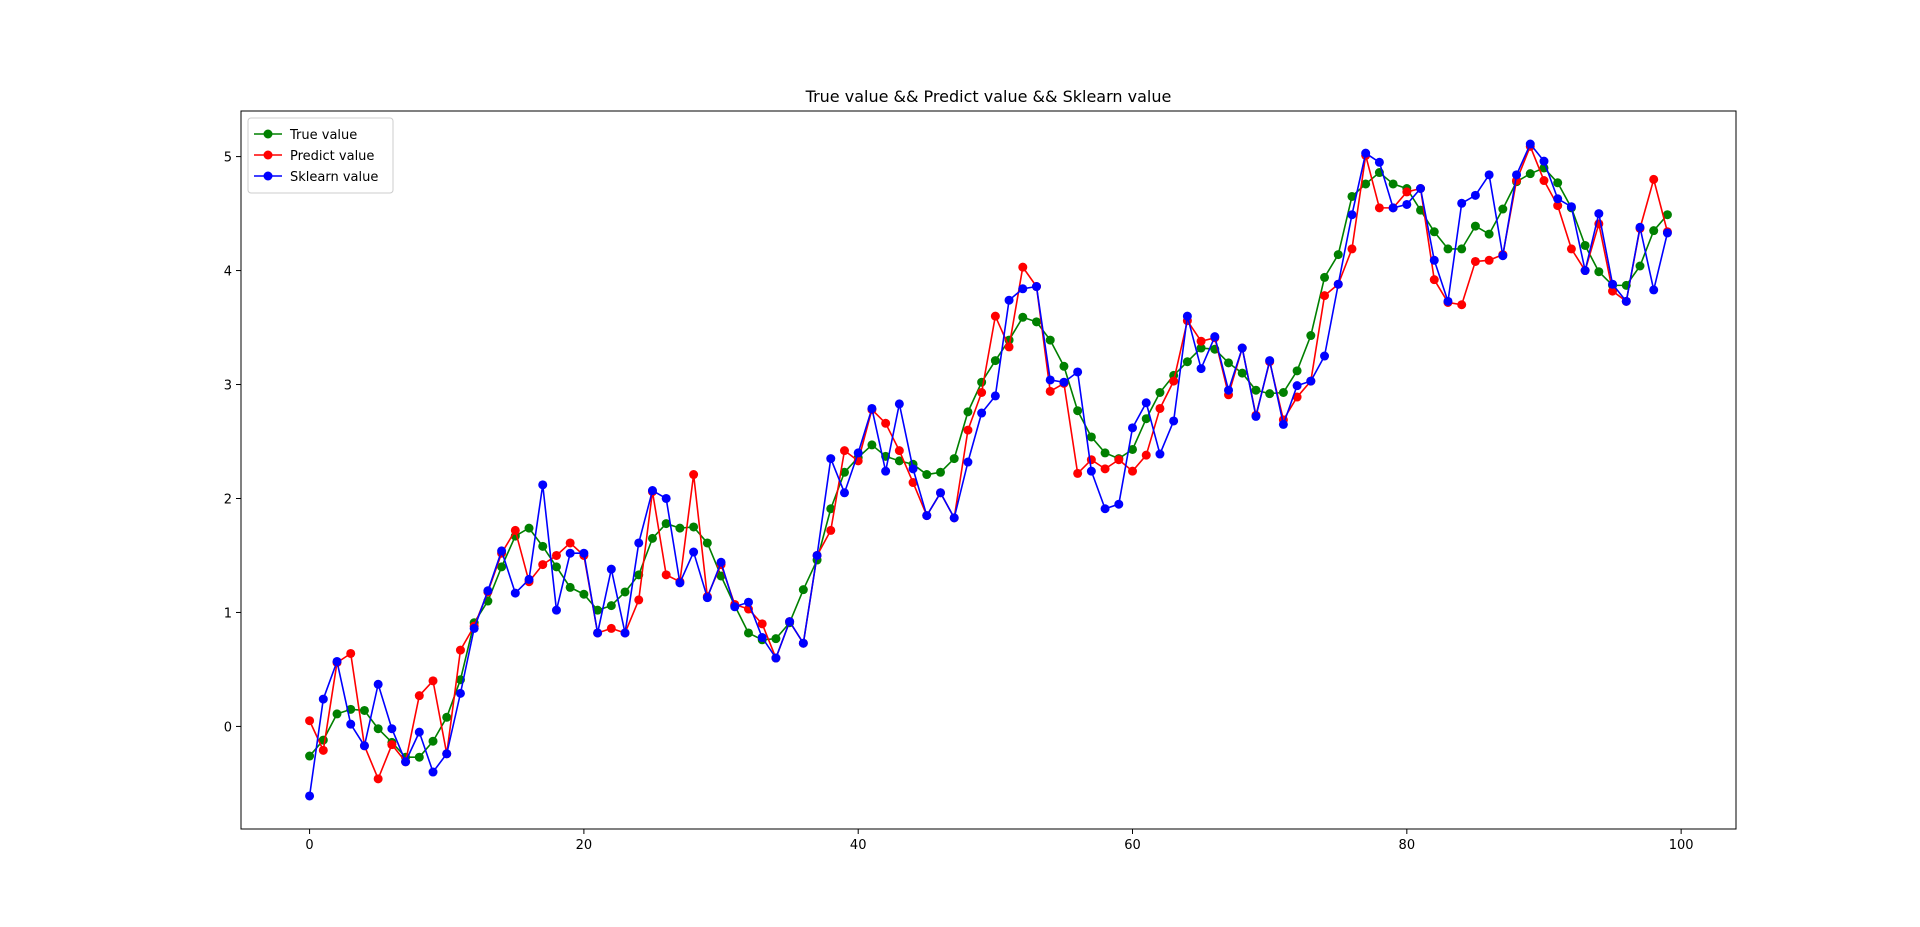 The width and height of the screenshot is (1920, 927). What do you see at coordinates (268, 176) in the screenshot?
I see `legend-marker-sklearn-value` at bounding box center [268, 176].